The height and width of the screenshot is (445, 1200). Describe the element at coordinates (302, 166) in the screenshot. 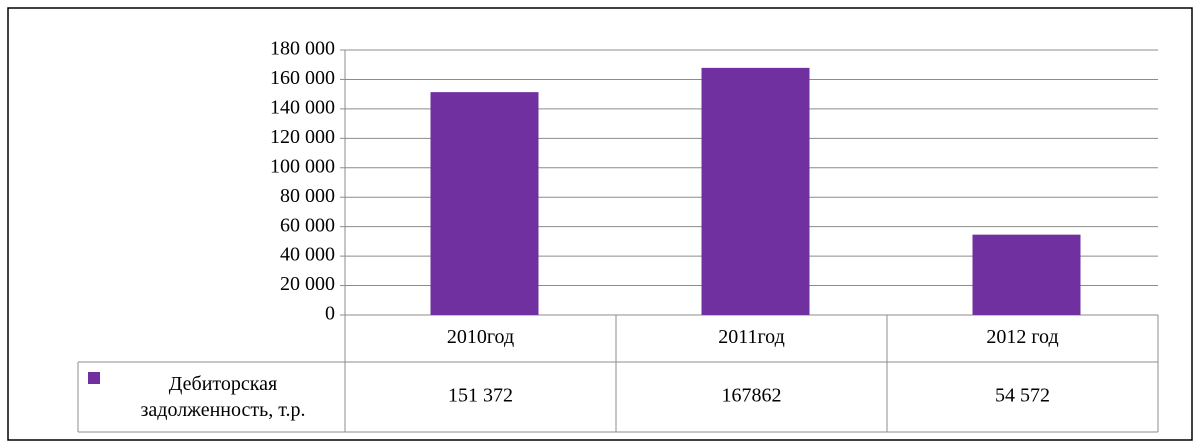

I see `y-tick-label: 100 000` at that location.